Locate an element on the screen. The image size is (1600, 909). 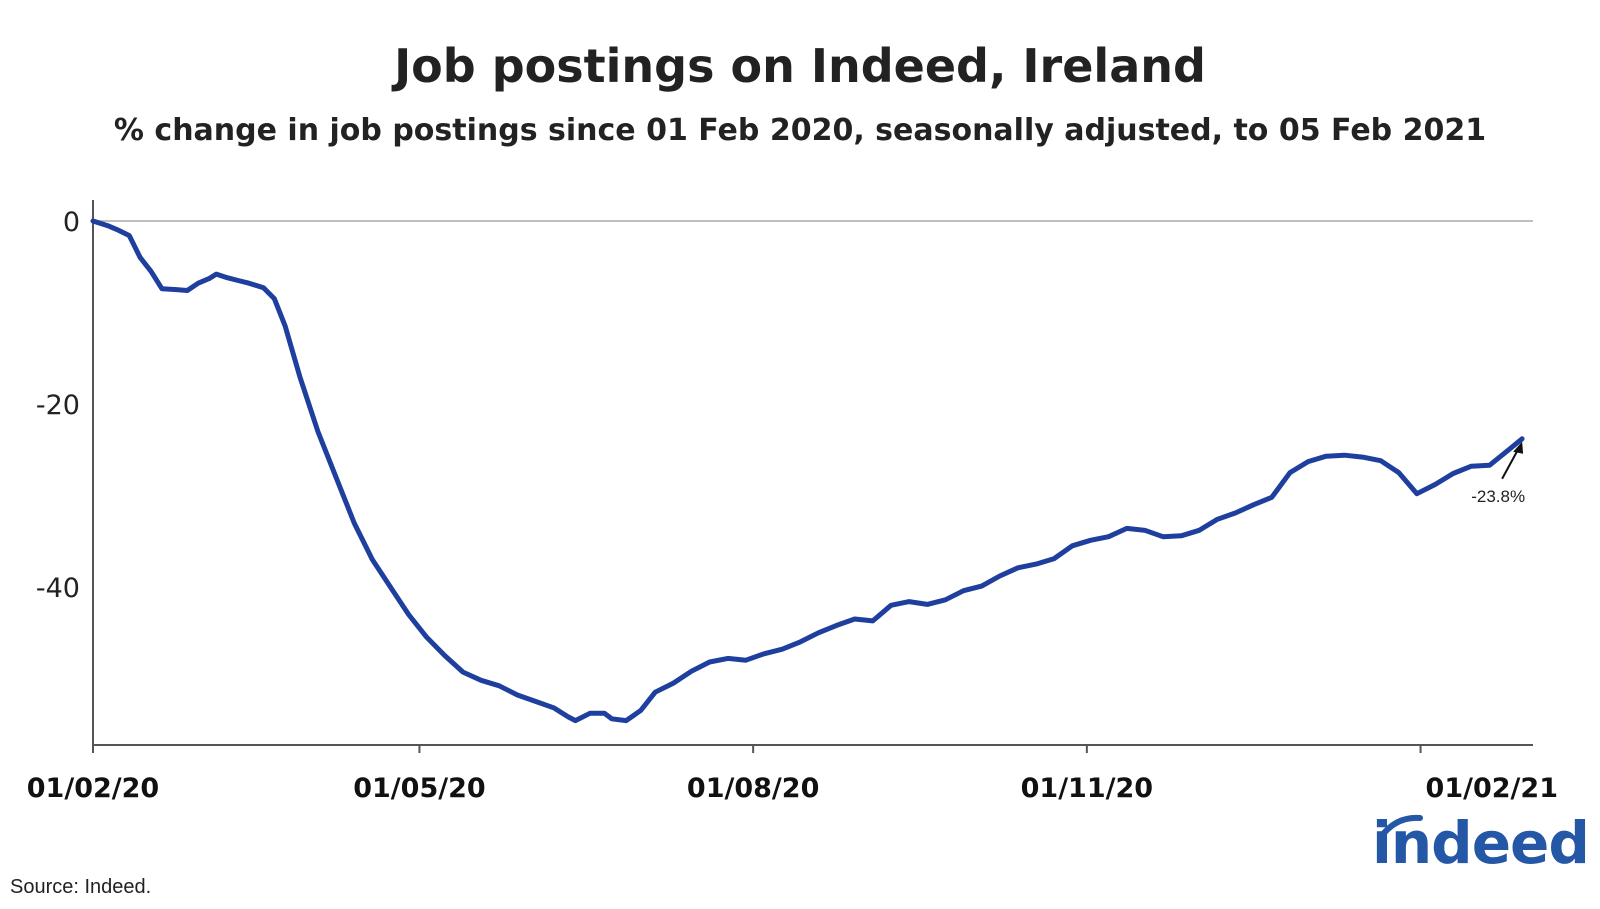
annotation-arrow-head is located at coordinates (1518, 447).